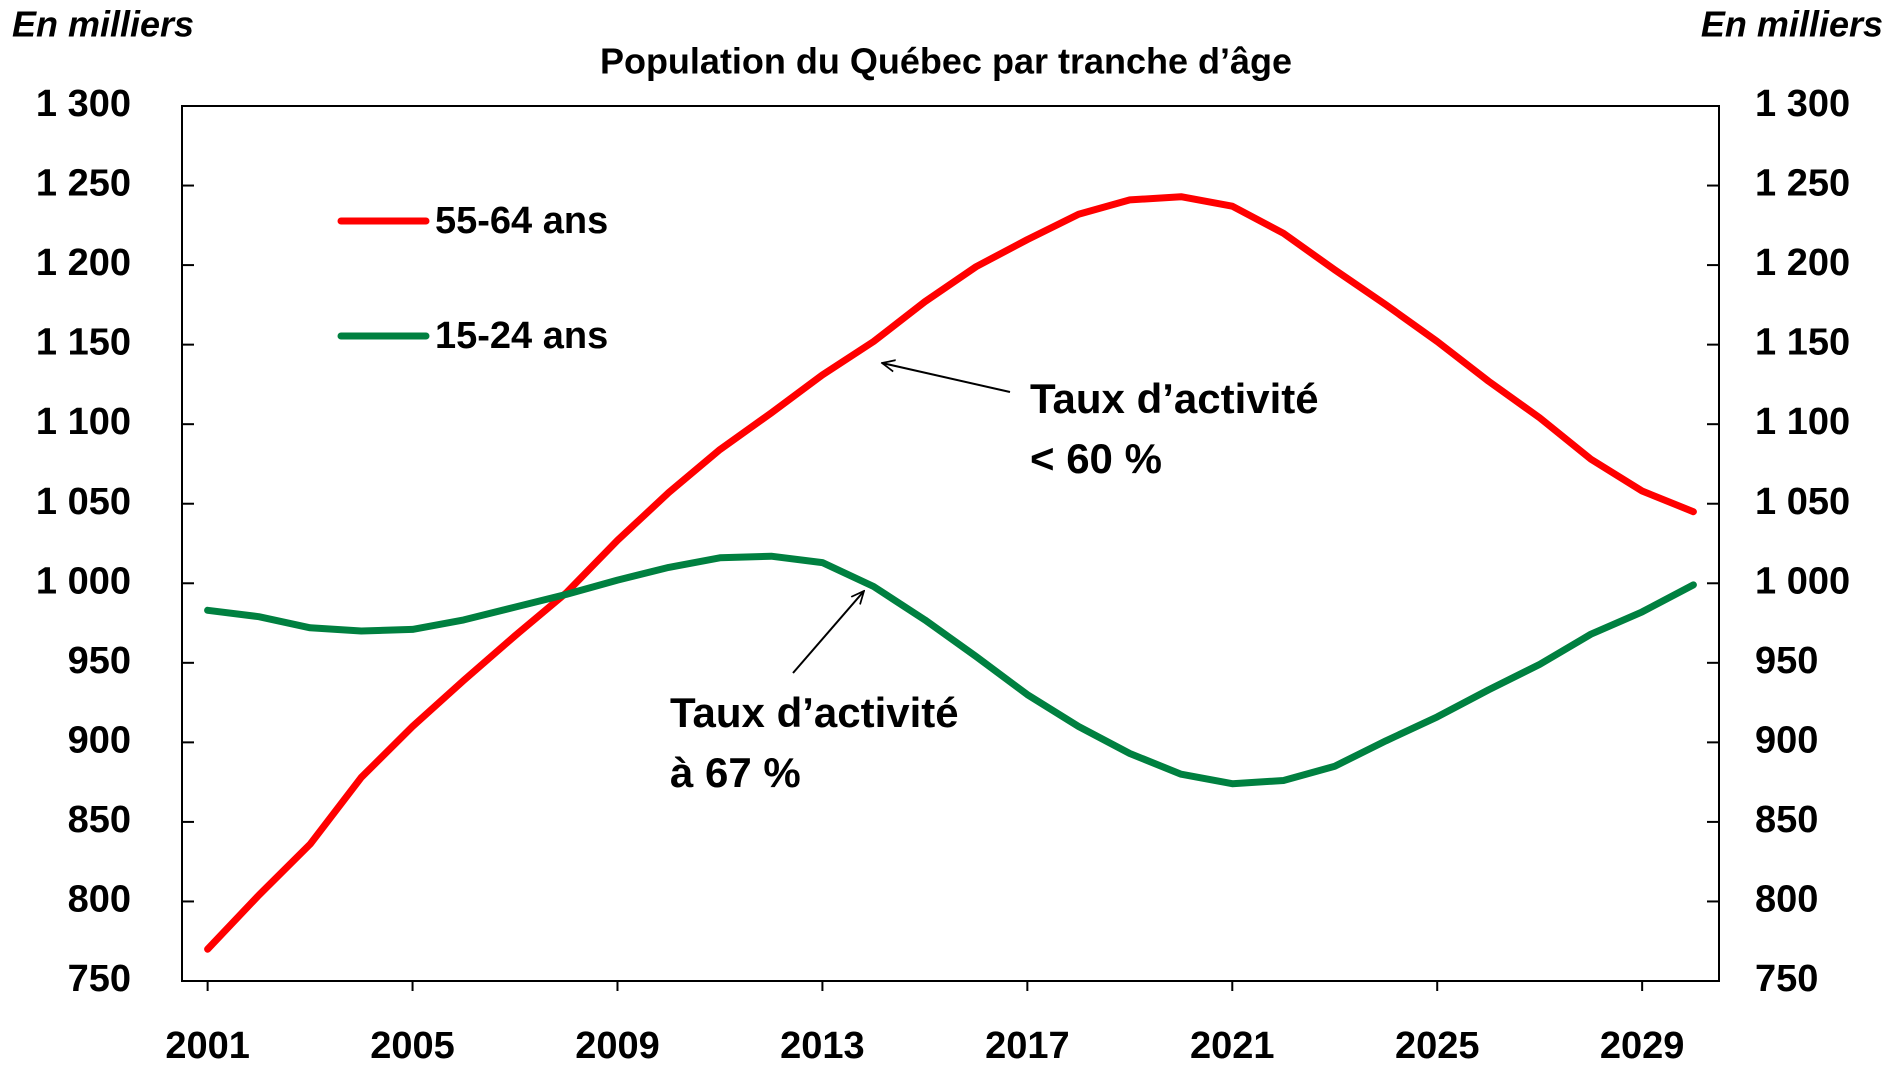  What do you see at coordinates (946, 61) in the screenshot?
I see `chart-title: Population du Québec par tranche d’âge` at bounding box center [946, 61].